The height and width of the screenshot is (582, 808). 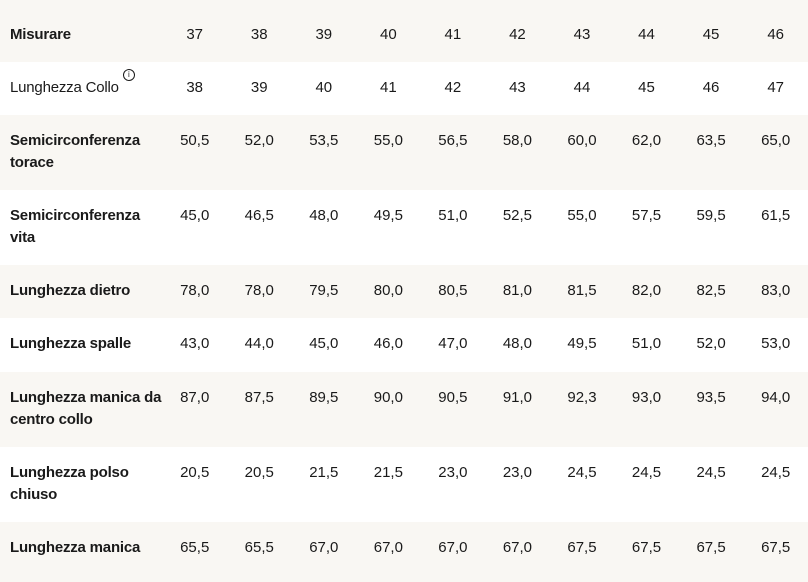 I want to click on table-cell: 87,5, so click(x=259, y=397).